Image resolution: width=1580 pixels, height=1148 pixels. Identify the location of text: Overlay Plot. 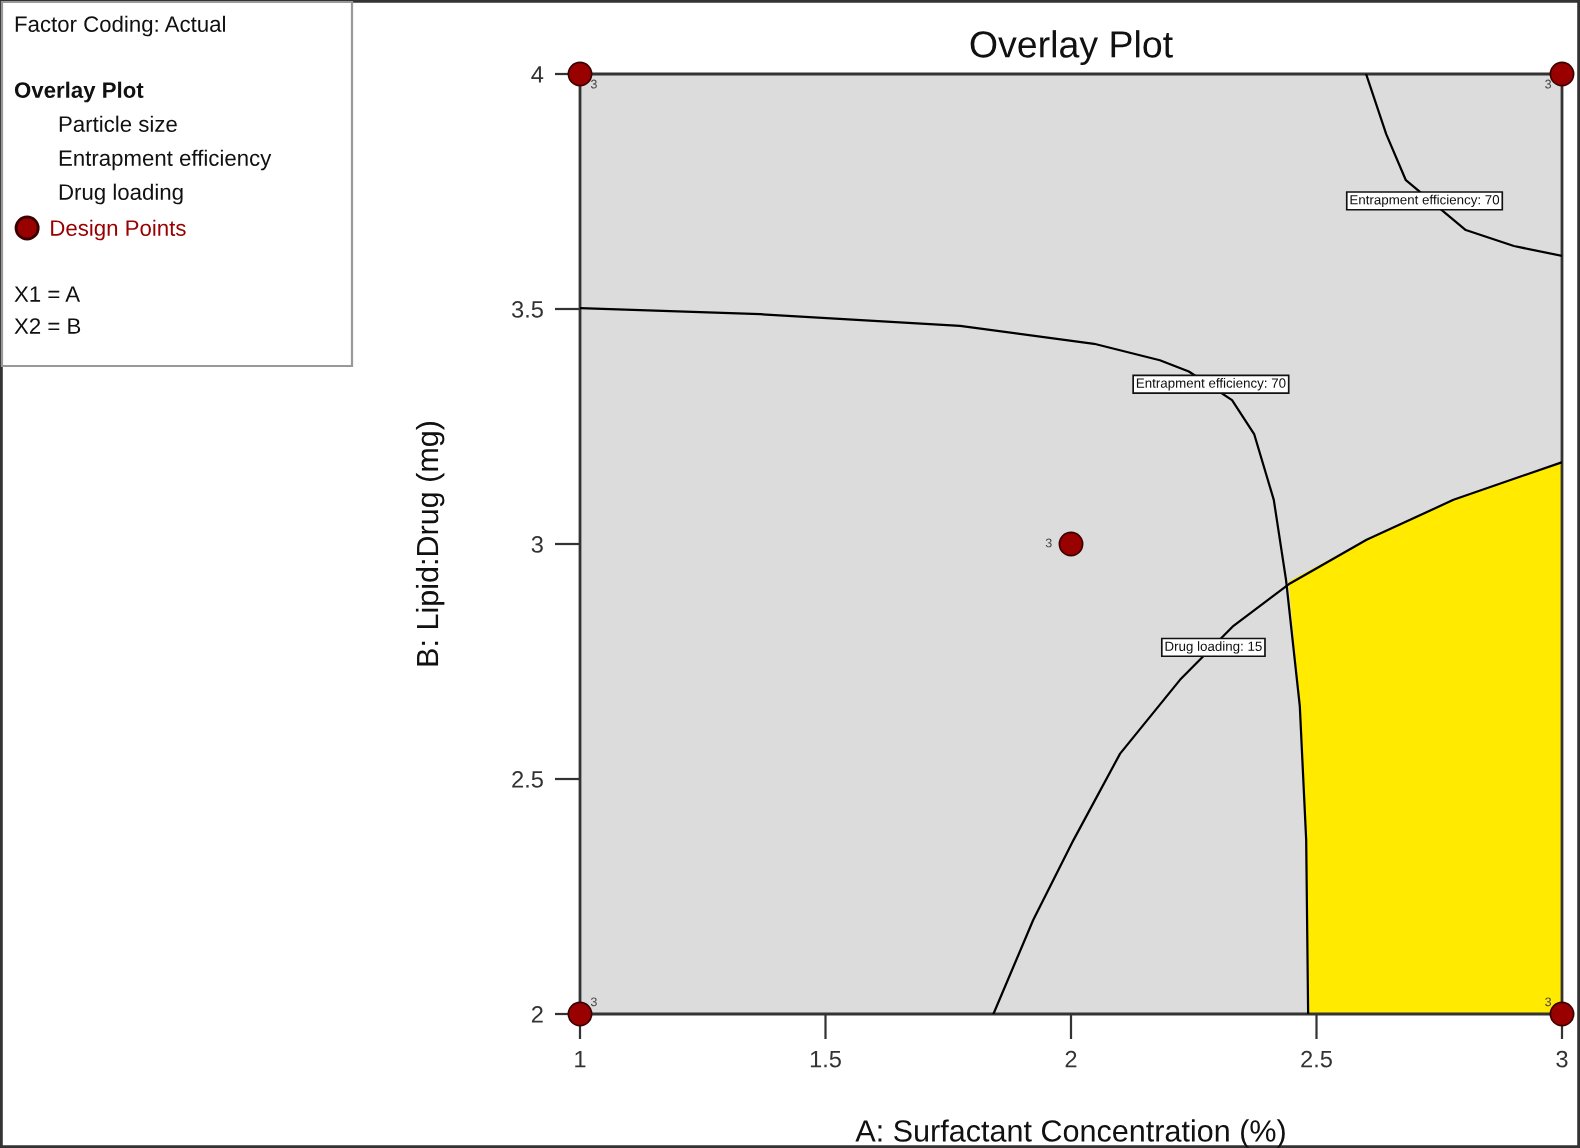
(79, 92).